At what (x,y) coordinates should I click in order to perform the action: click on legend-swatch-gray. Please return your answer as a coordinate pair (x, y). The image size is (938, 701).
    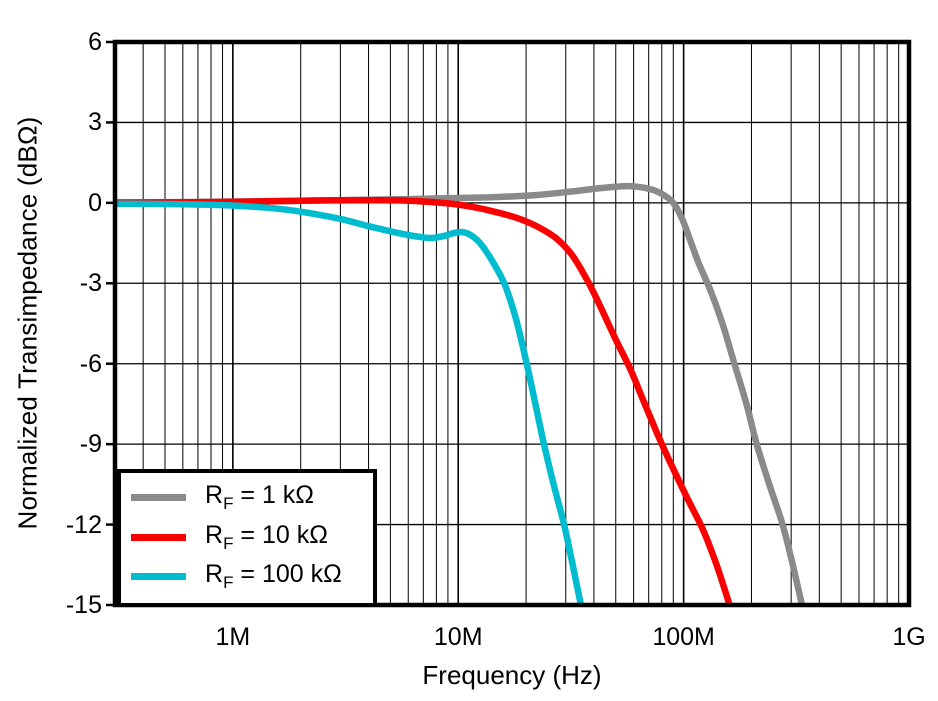
    Looking at the image, I should click on (158, 498).